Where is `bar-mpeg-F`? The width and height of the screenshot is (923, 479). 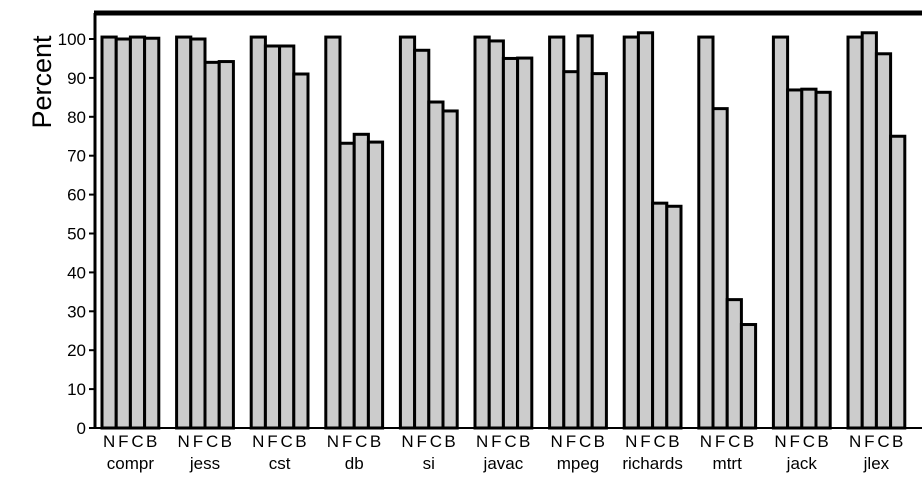
bar-mpeg-F is located at coordinates (571, 250).